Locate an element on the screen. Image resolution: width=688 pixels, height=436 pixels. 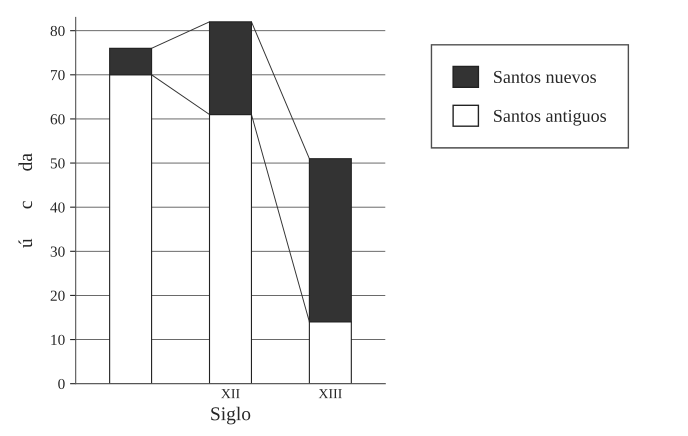
y-tick-label: 20 is located at coordinates (57, 295).